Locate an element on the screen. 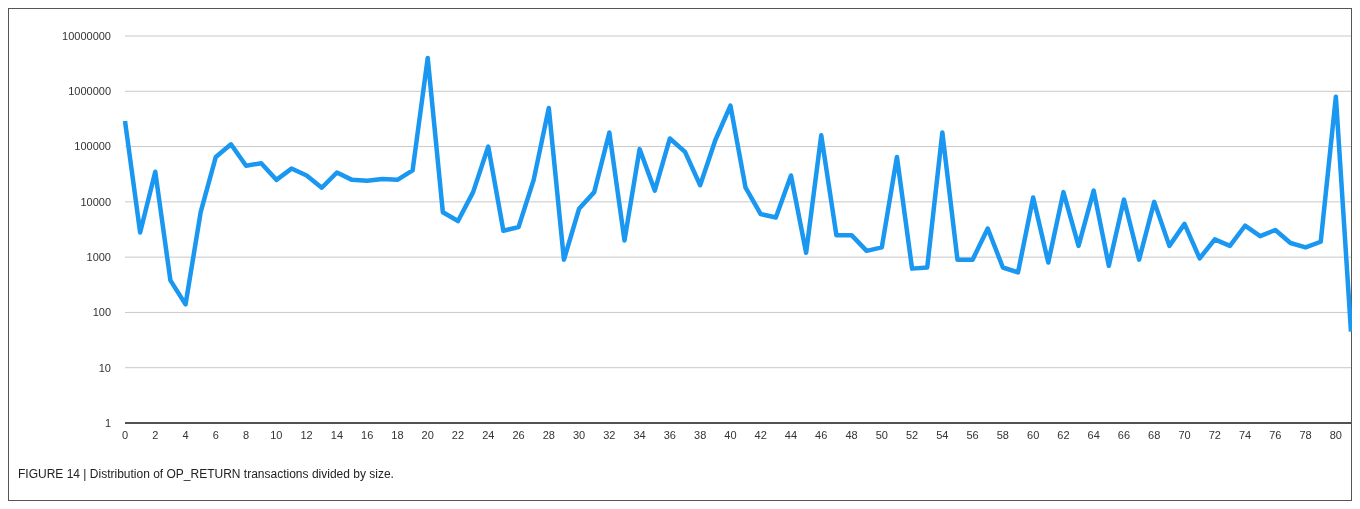 This screenshot has width=1360, height=509. y-tick-label: 100000 is located at coordinates (92, 146).